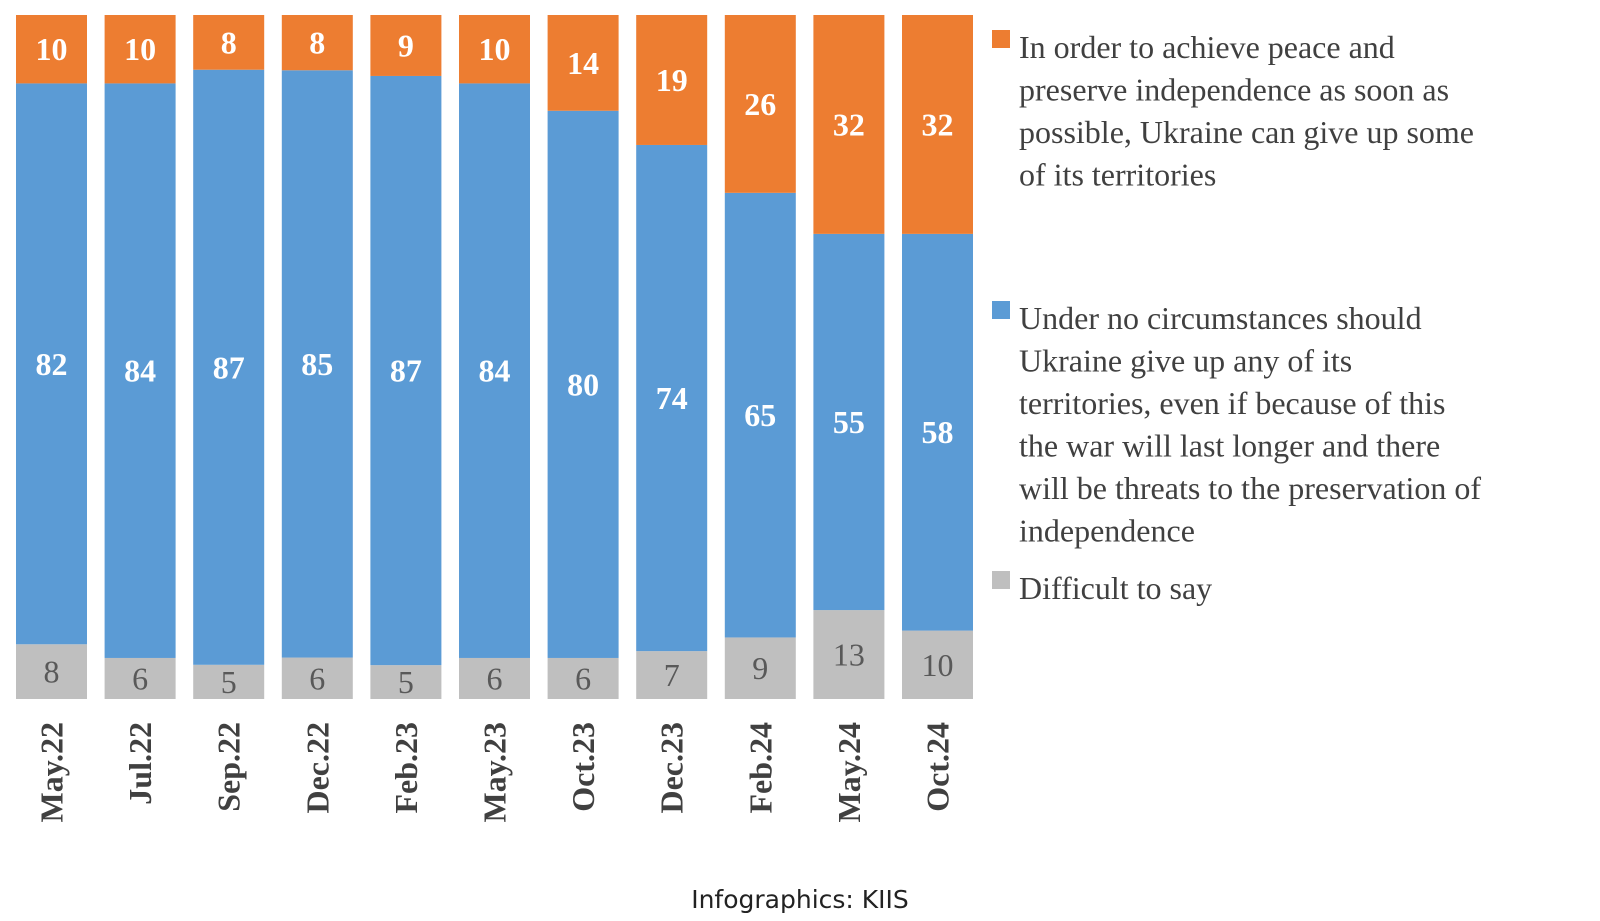 The image size is (1600, 921). I want to click on legend-marker-no_concessions, so click(1001, 310).